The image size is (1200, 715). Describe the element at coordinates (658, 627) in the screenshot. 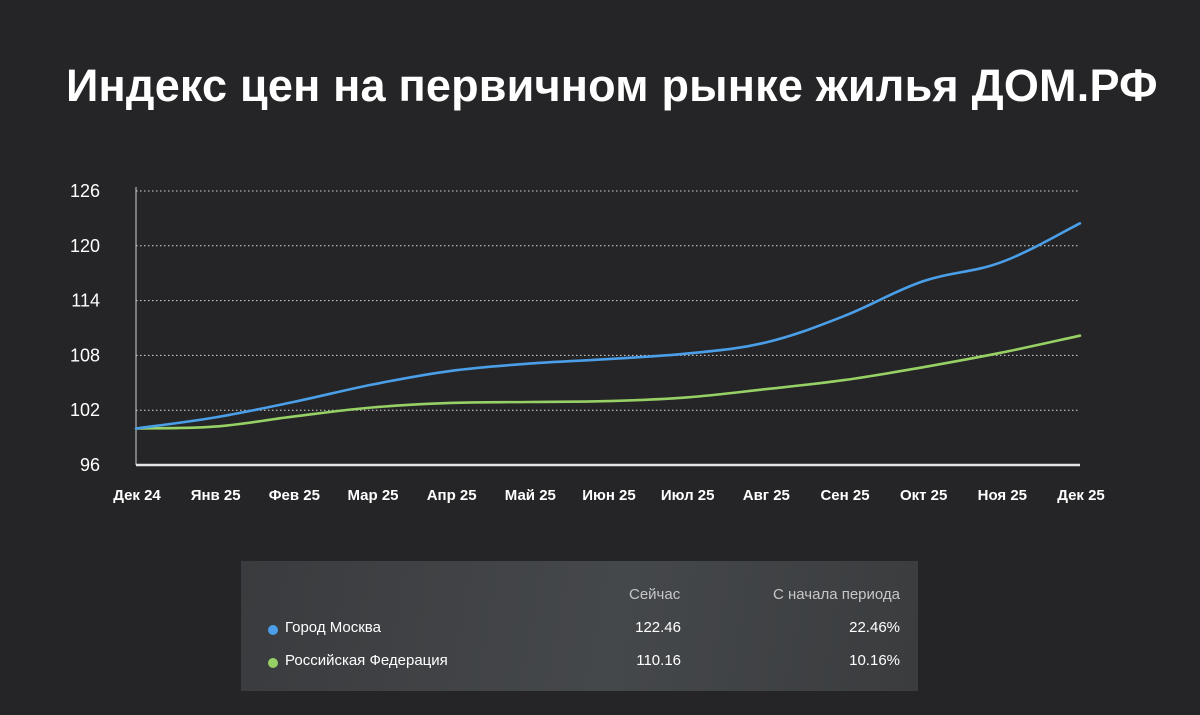

I see `current-value: 122.46` at that location.